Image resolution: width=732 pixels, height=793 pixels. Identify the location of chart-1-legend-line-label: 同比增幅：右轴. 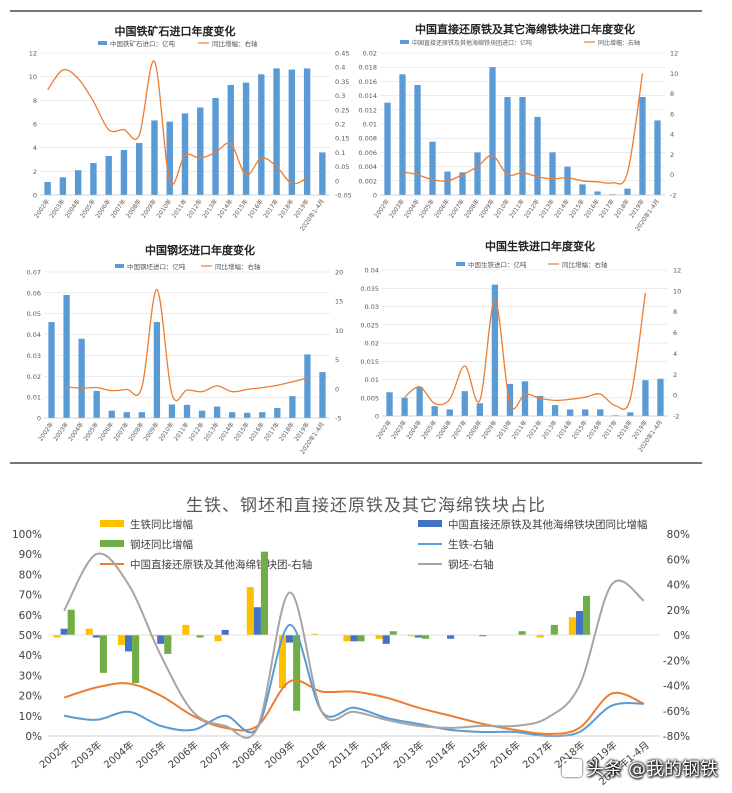
(619, 43).